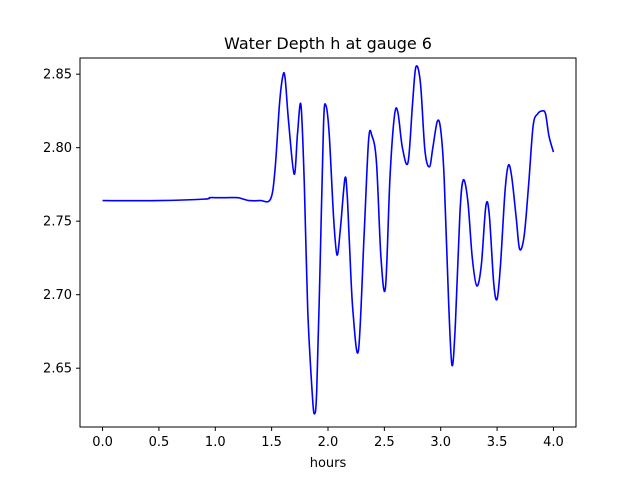  Describe the element at coordinates (57, 369) in the screenshot. I see `y-tick-label: 2.65` at that location.